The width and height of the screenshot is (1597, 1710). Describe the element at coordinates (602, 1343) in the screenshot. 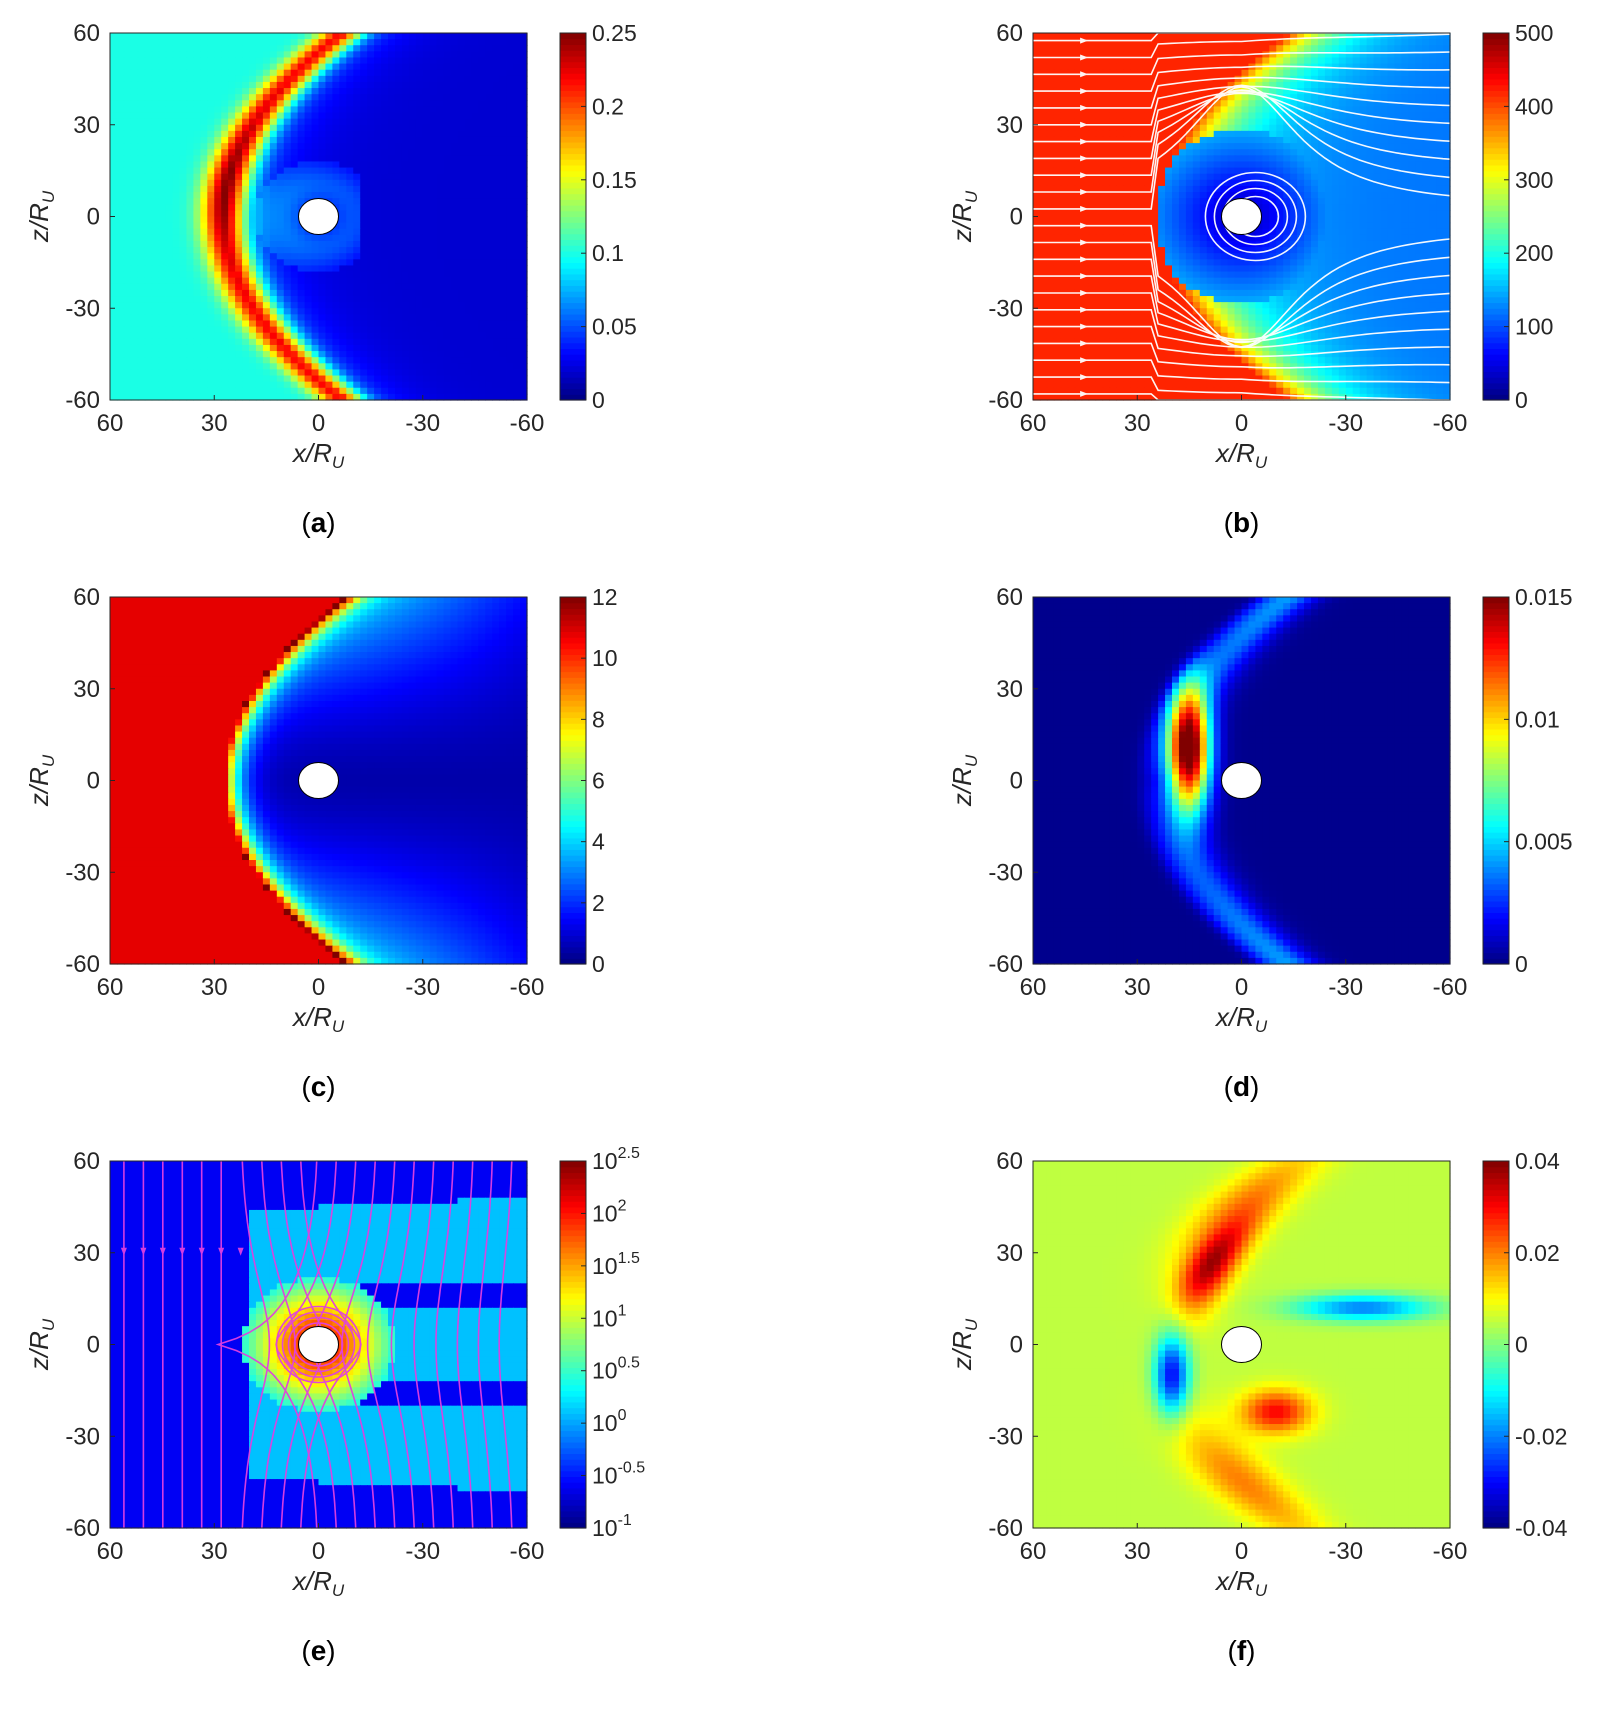

I see `colorbar: 10⁻¹ 10-0.5 100 100.5 101 101.5 10² 102.5` at that location.